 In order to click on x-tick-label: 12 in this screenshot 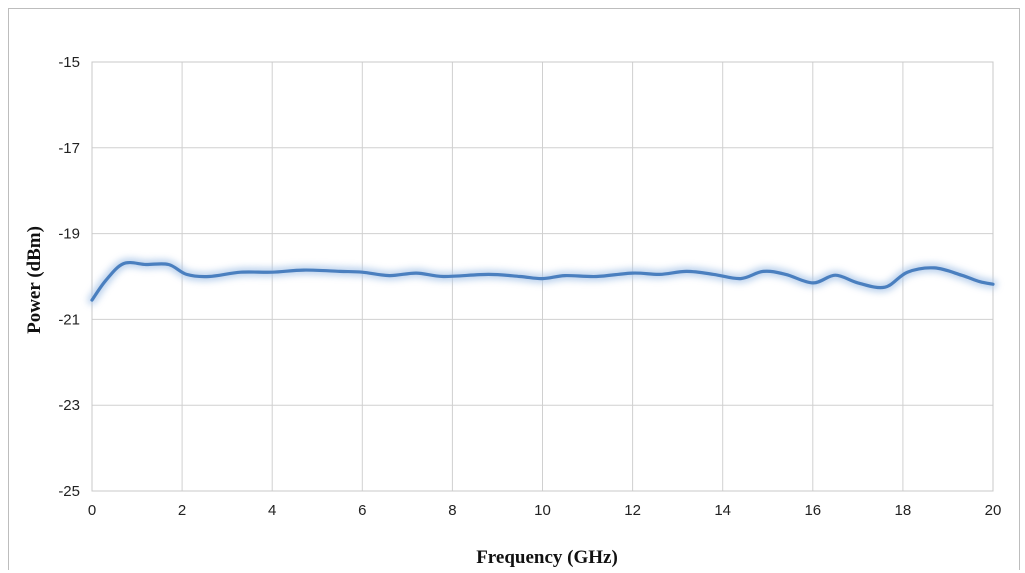, I will do `click(632, 510)`.